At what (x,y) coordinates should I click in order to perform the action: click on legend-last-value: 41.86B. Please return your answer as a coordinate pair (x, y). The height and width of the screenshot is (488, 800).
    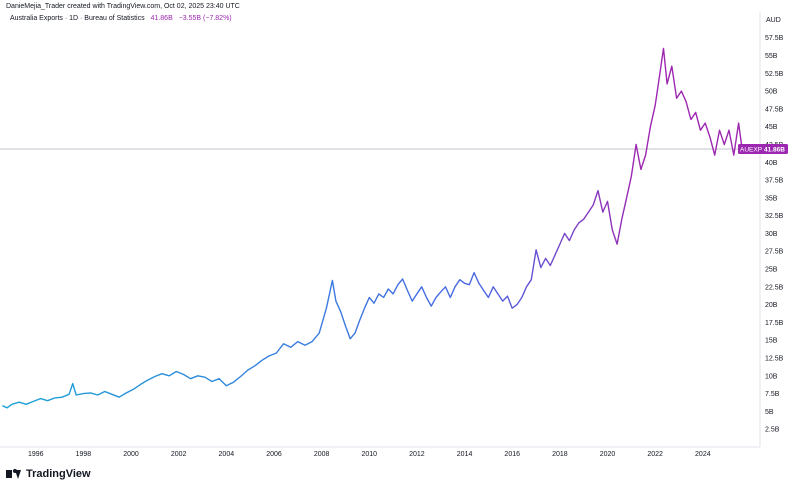
    Looking at the image, I should click on (161, 18).